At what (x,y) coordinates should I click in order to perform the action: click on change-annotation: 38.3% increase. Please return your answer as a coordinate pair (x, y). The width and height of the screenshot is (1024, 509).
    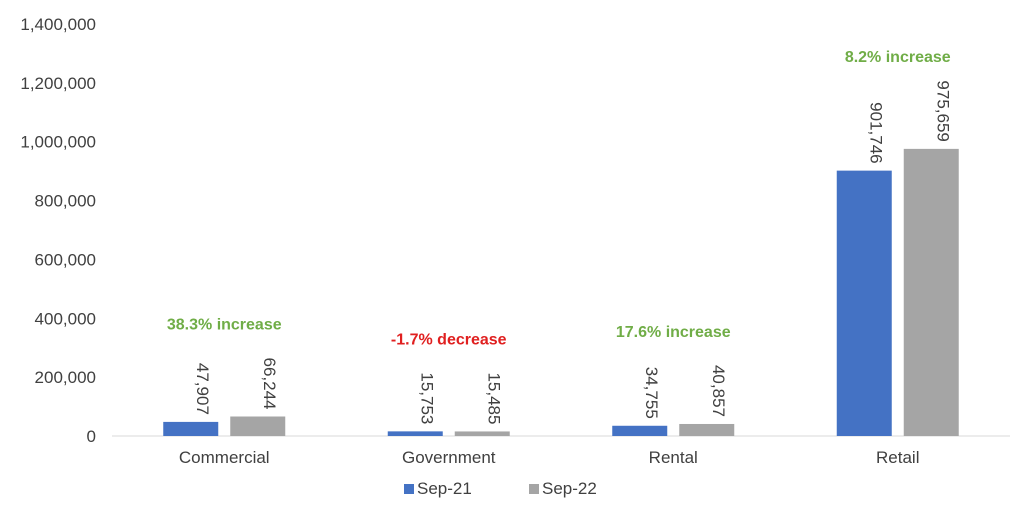
    Looking at the image, I should click on (224, 325).